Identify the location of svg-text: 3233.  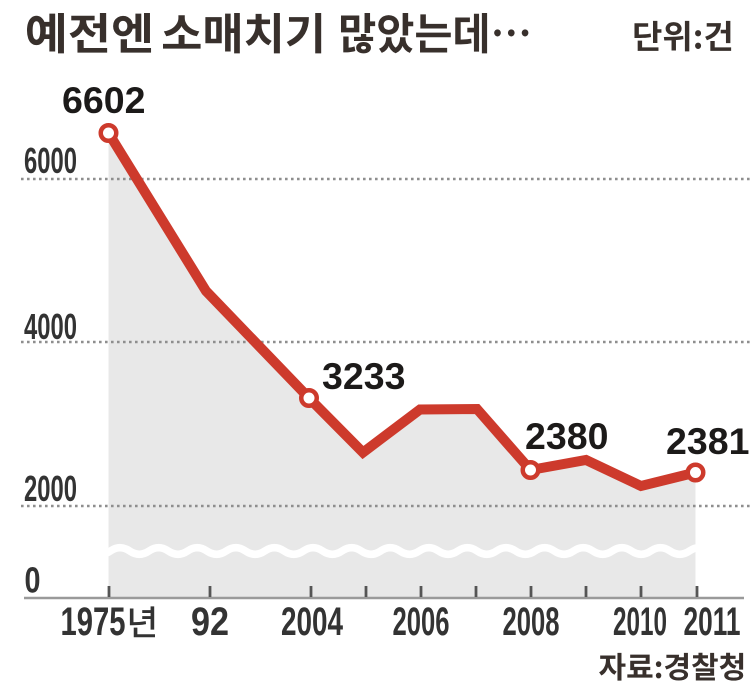
(363, 376).